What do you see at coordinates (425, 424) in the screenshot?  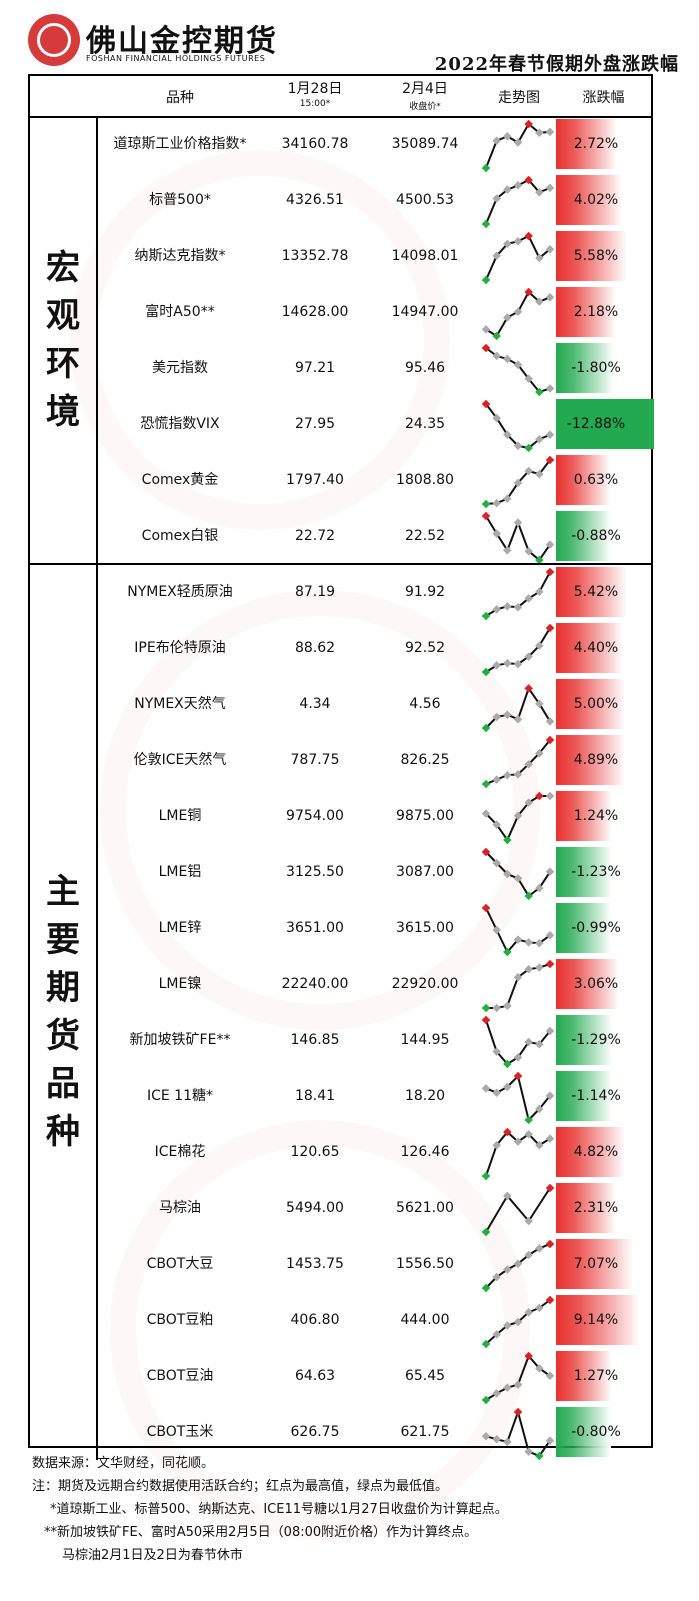 I see `price-feb4: 24.35` at bounding box center [425, 424].